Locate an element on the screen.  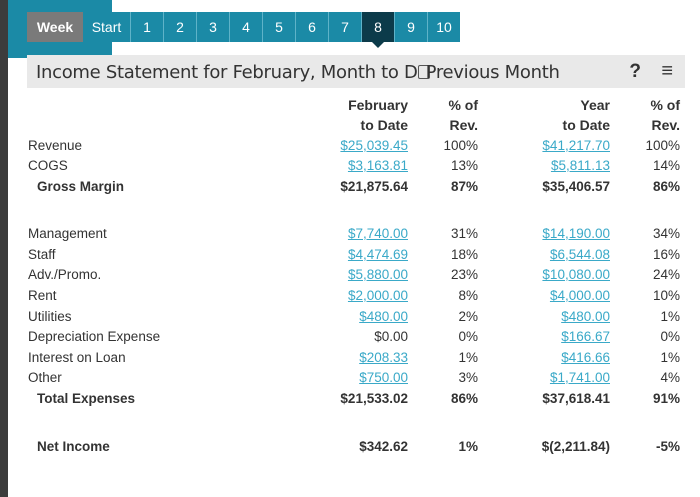
week-tabs: Week Start 1 2 3 4 5 6 7 8 9 10 is located at coordinates (243, 30).